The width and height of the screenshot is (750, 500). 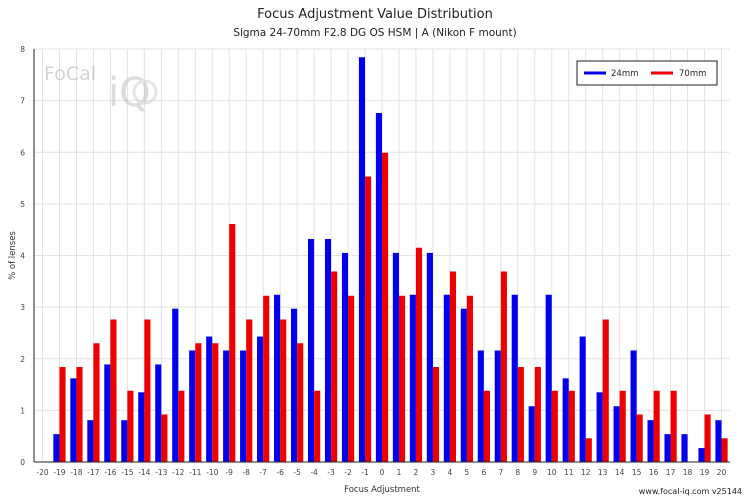 What do you see at coordinates (22, 256) in the screenshot?
I see `y-tick-label: 4` at bounding box center [22, 256].